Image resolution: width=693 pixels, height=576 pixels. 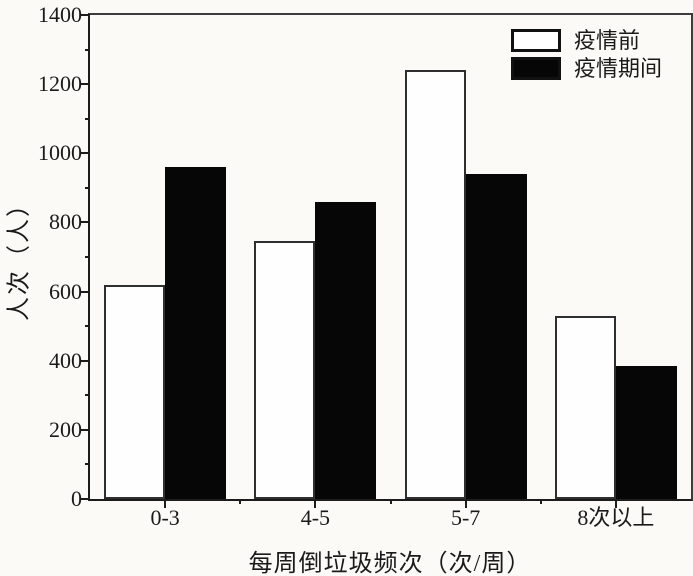 What do you see at coordinates (285, 370) in the screenshot?
I see `bar-疫情前-4-5` at bounding box center [285, 370].